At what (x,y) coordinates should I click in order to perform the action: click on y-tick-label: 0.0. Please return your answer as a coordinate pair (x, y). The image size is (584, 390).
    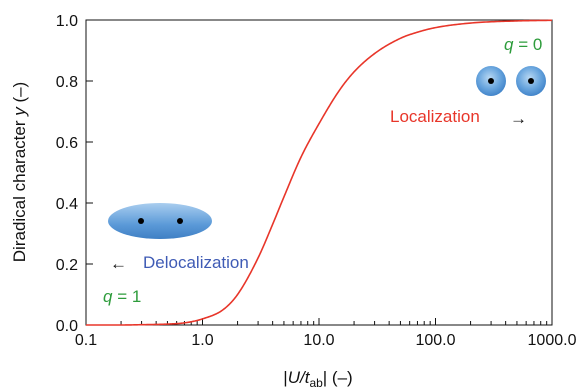
    Looking at the image, I should click on (67, 326).